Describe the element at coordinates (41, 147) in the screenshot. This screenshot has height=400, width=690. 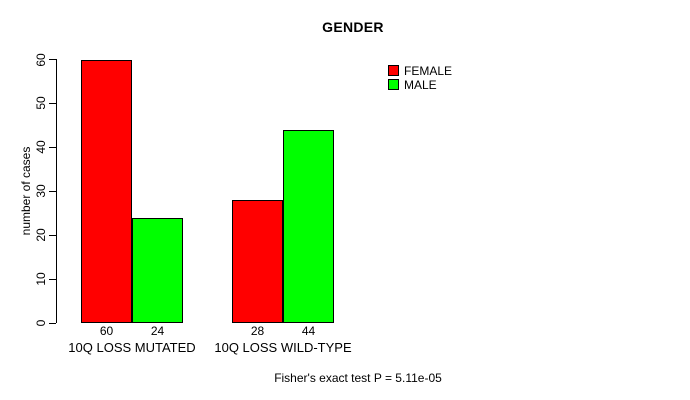
I see `y-tick-label: 40` at that location.